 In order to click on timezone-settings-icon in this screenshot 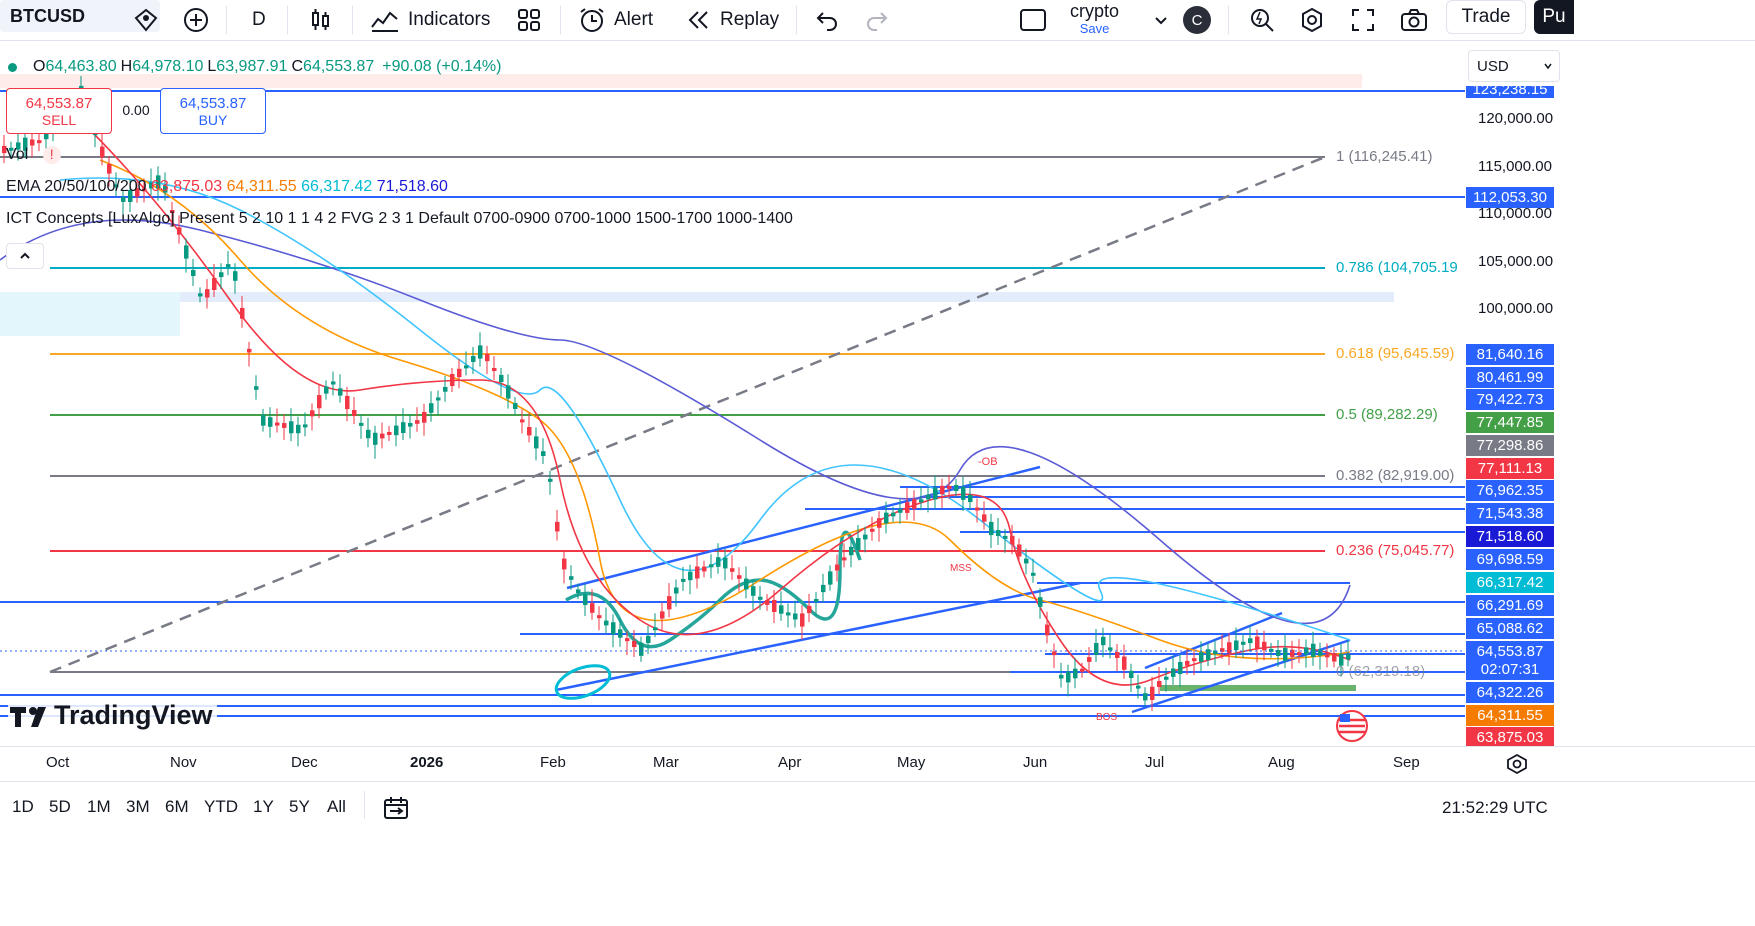, I will do `click(1517, 766)`.